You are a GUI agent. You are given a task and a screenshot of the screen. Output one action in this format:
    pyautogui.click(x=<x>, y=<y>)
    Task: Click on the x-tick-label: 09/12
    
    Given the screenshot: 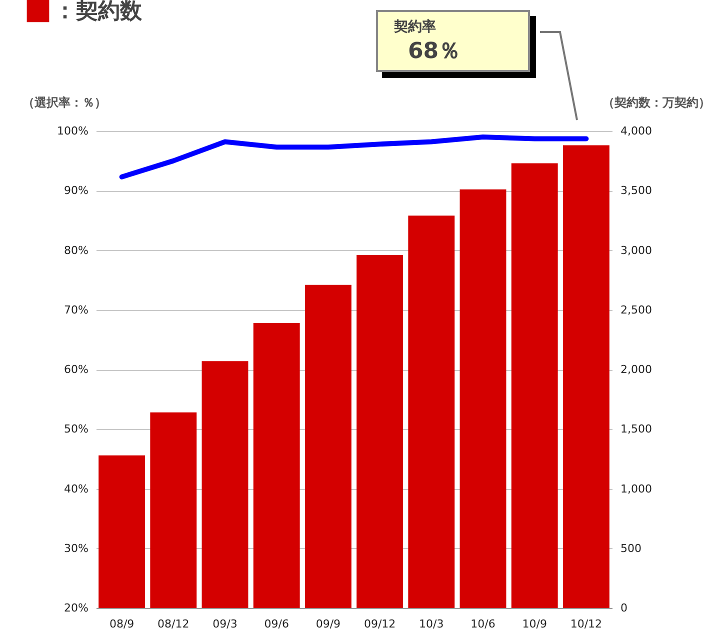 What is the action you would take?
    pyautogui.click(x=380, y=624)
    